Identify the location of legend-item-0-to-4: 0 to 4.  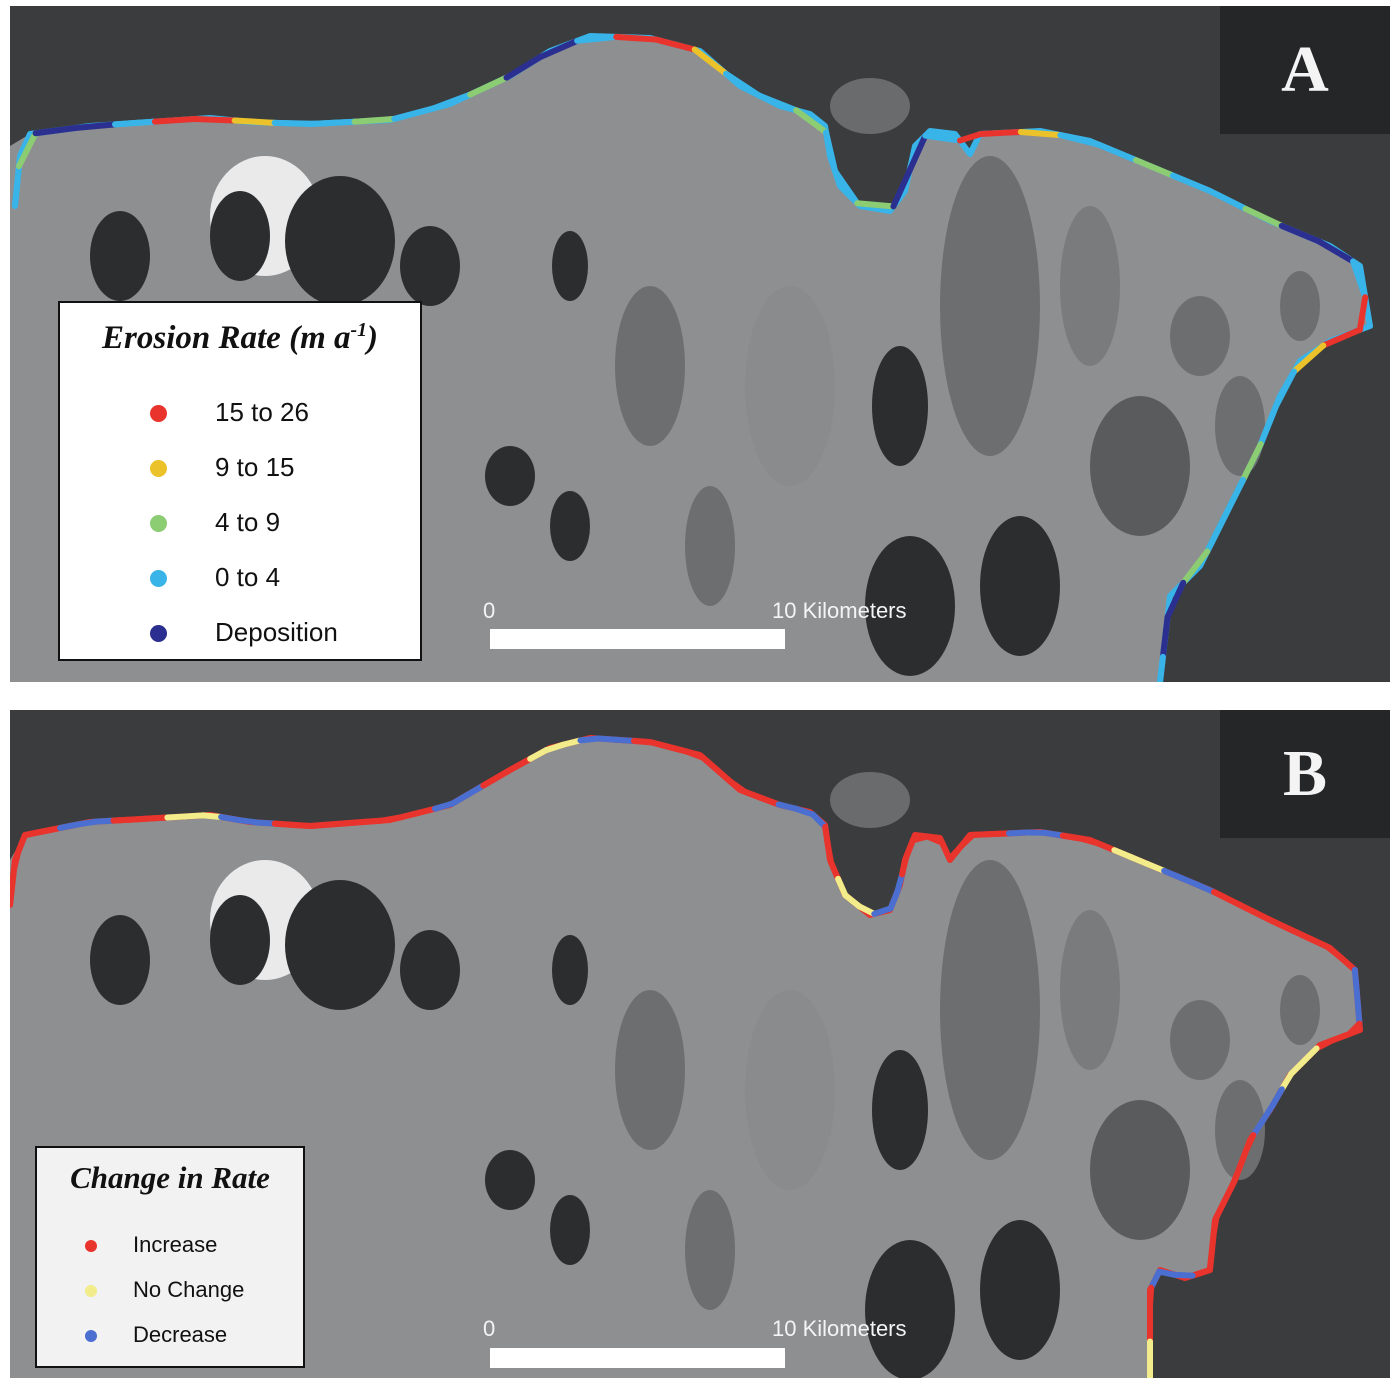
(240, 578).